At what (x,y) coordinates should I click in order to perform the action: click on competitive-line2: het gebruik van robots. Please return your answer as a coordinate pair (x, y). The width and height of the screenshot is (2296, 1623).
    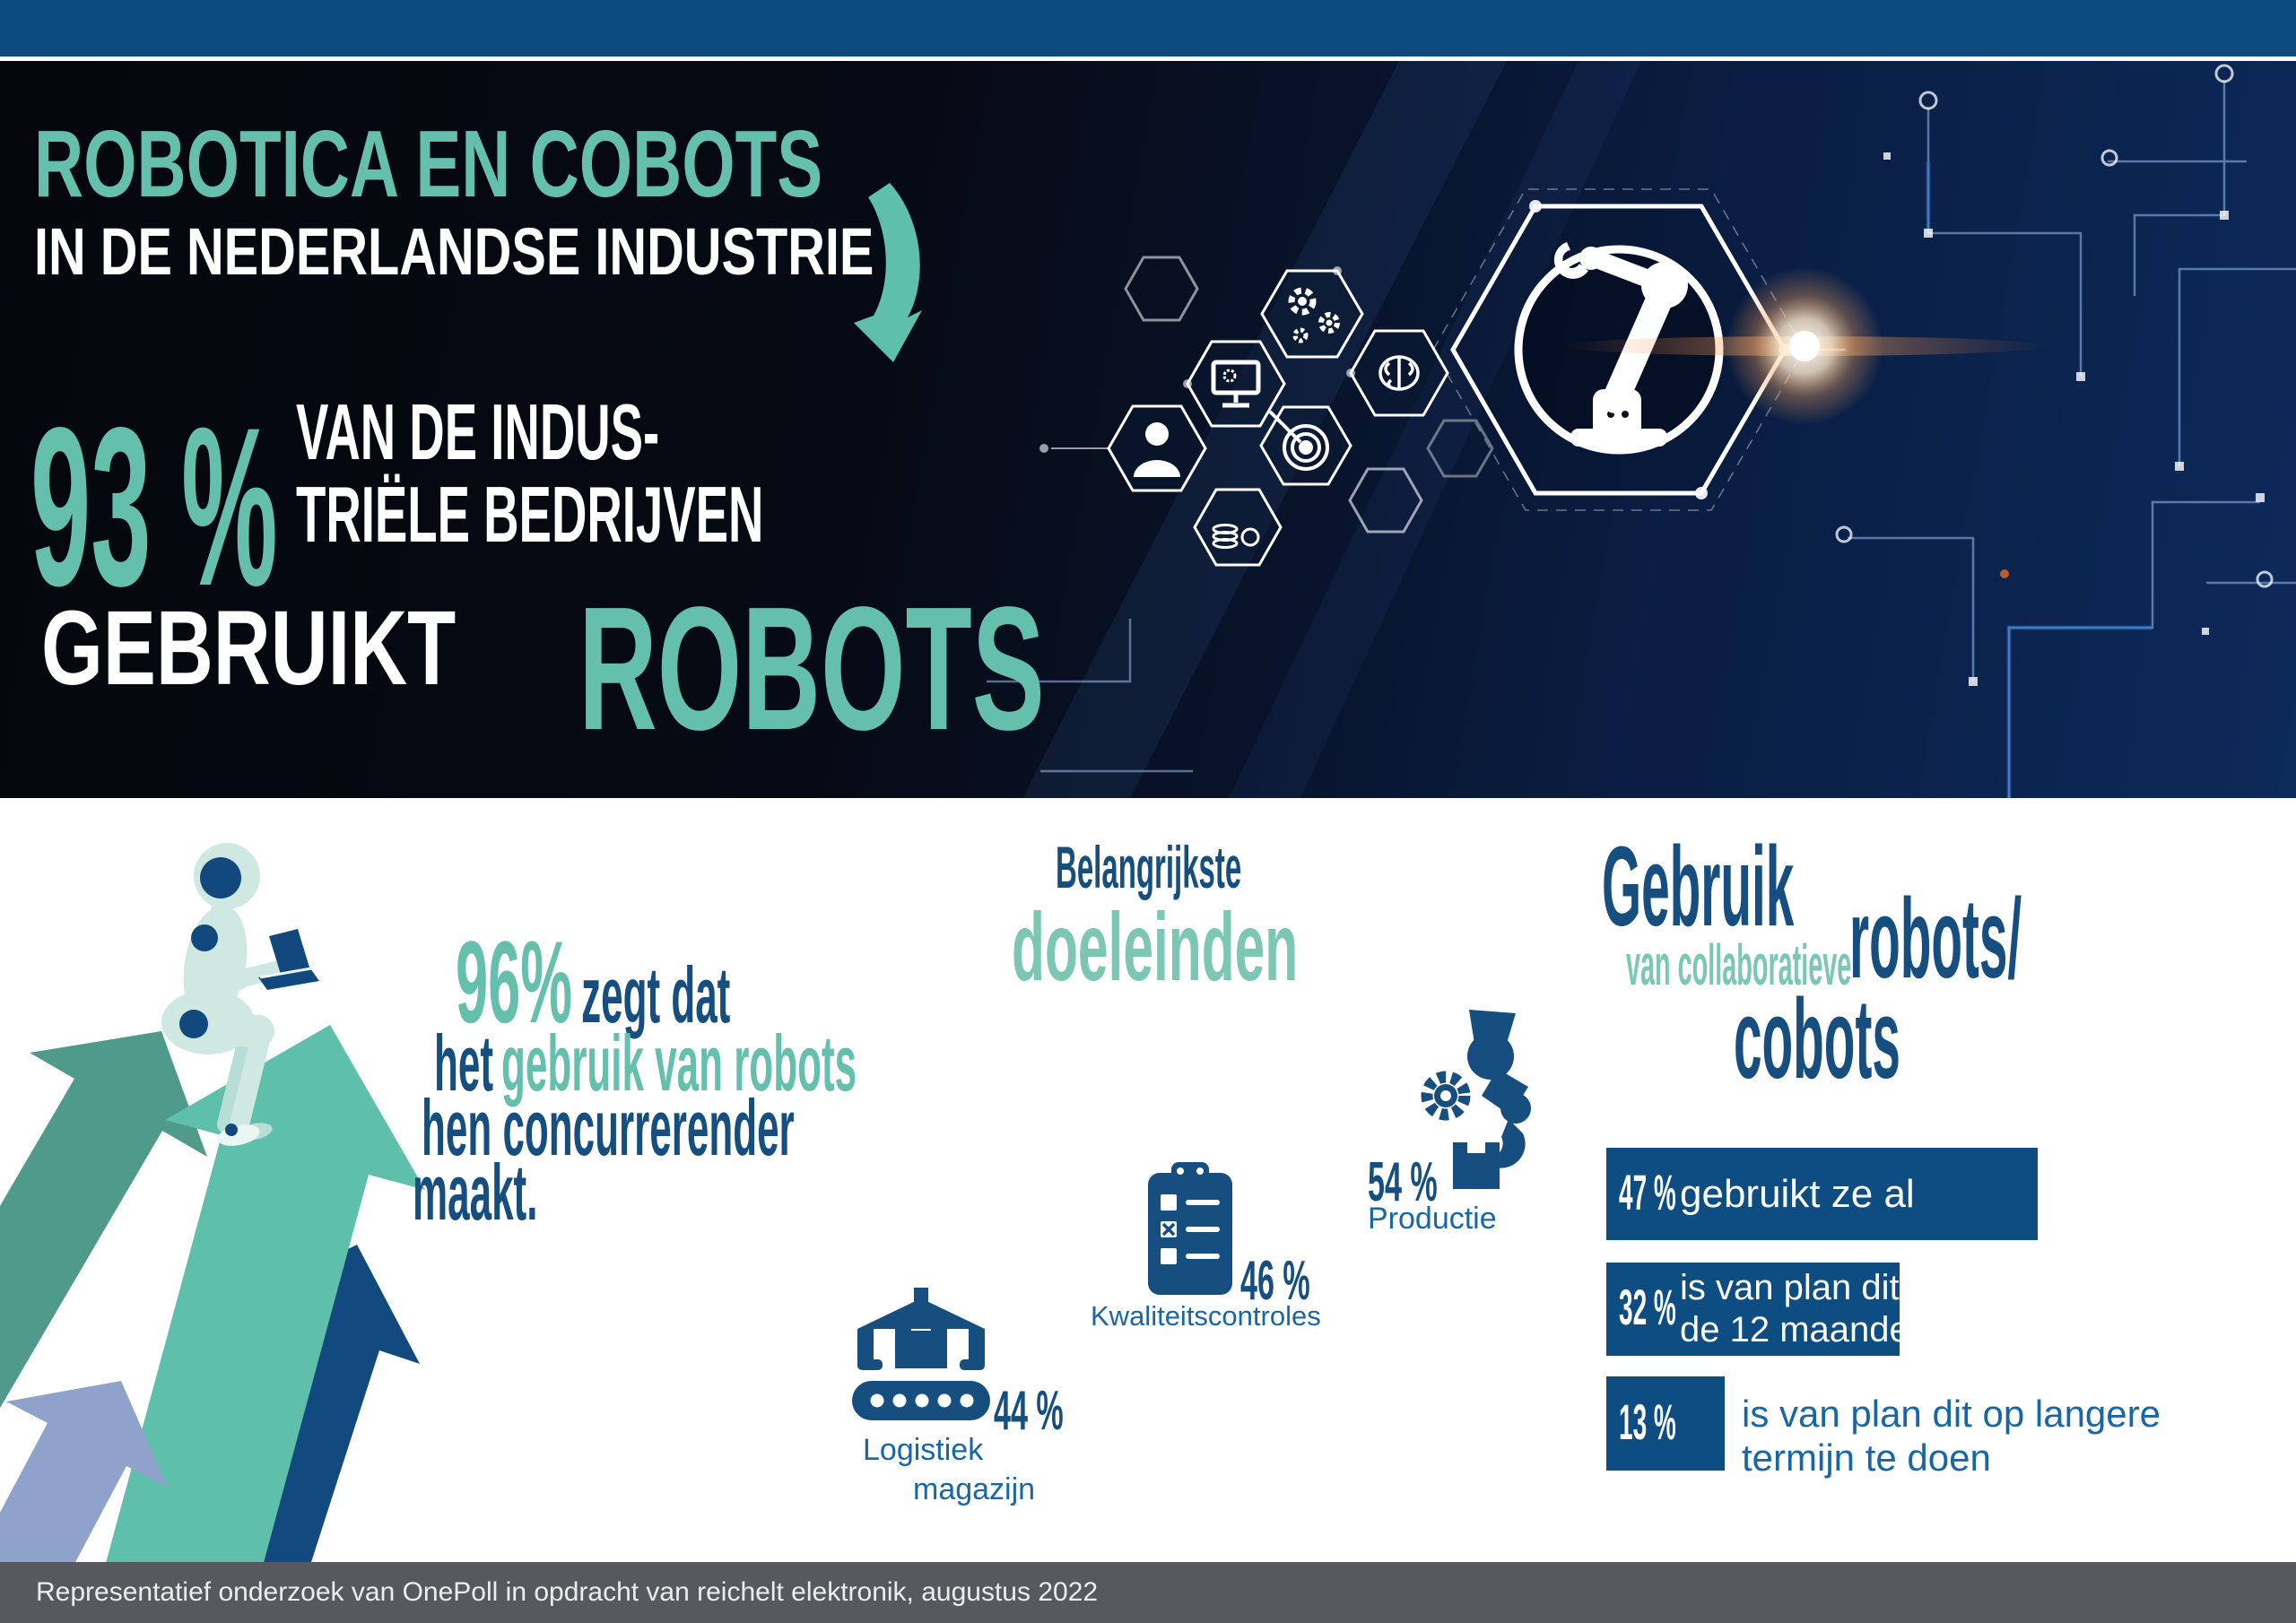
    Looking at the image, I should click on (645, 1063).